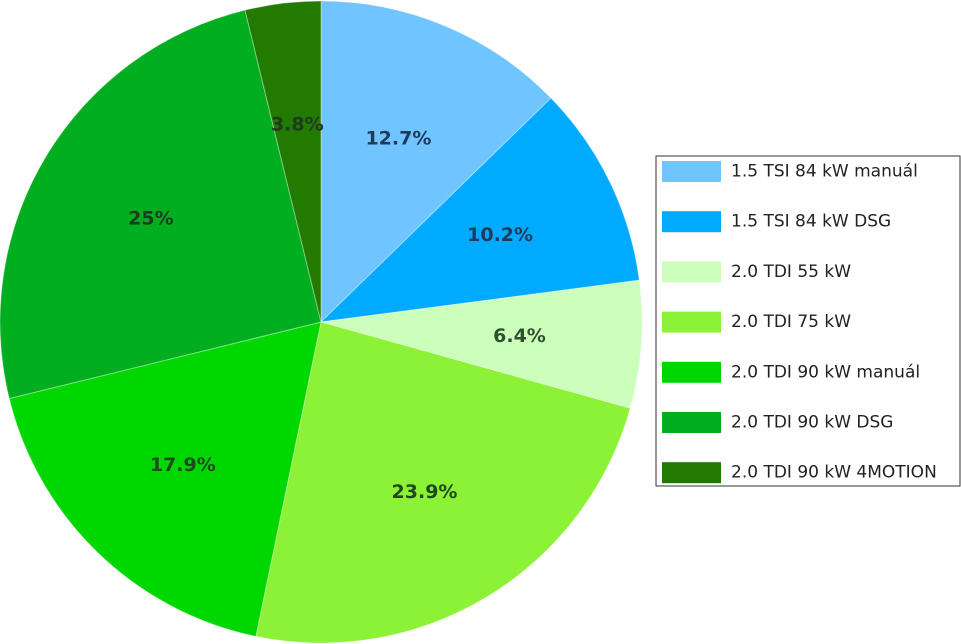 The width and height of the screenshot is (961, 644). I want to click on legend-label-4: 2.0 TDI 75 kW, so click(791, 322).